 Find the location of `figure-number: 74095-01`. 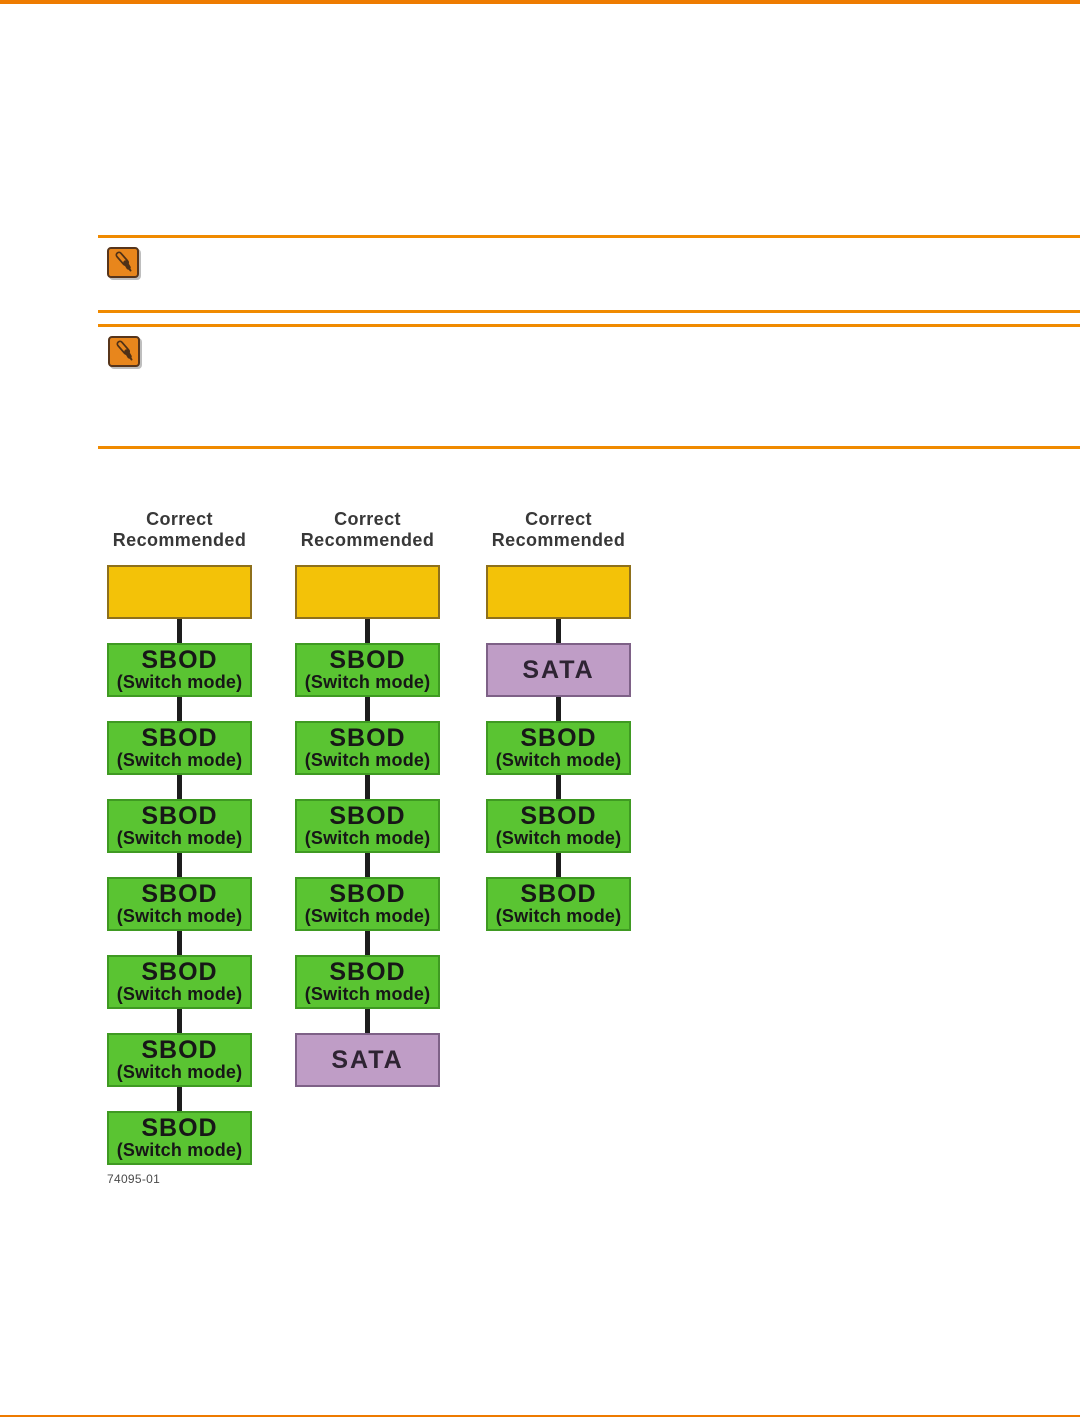

figure-number: 74095-01 is located at coordinates (134, 1179).